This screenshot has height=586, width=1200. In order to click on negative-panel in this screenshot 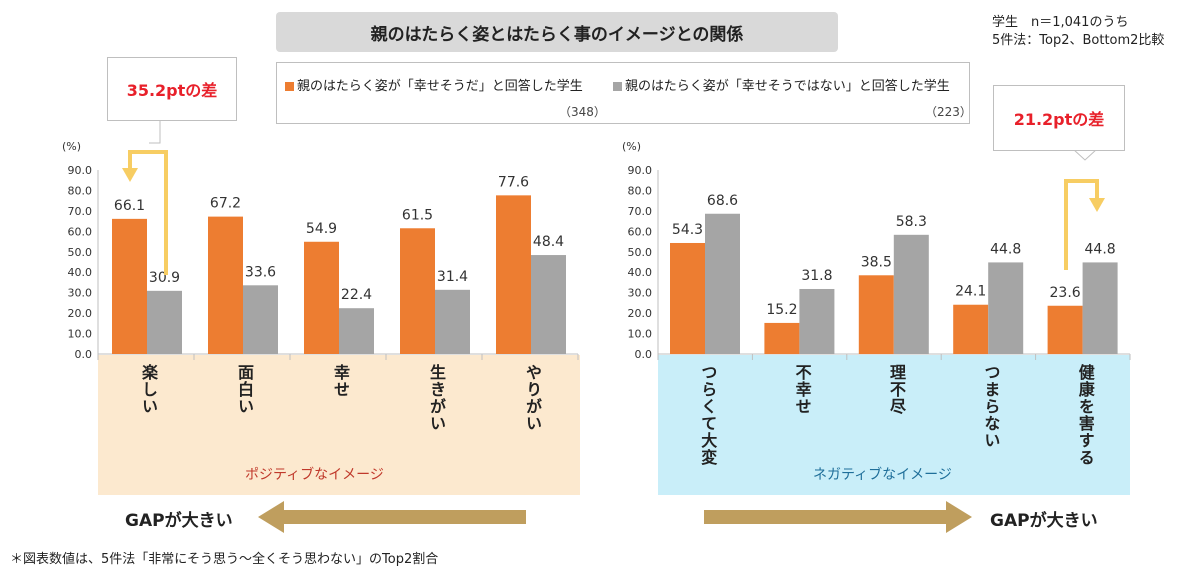, I will do `click(894, 425)`.